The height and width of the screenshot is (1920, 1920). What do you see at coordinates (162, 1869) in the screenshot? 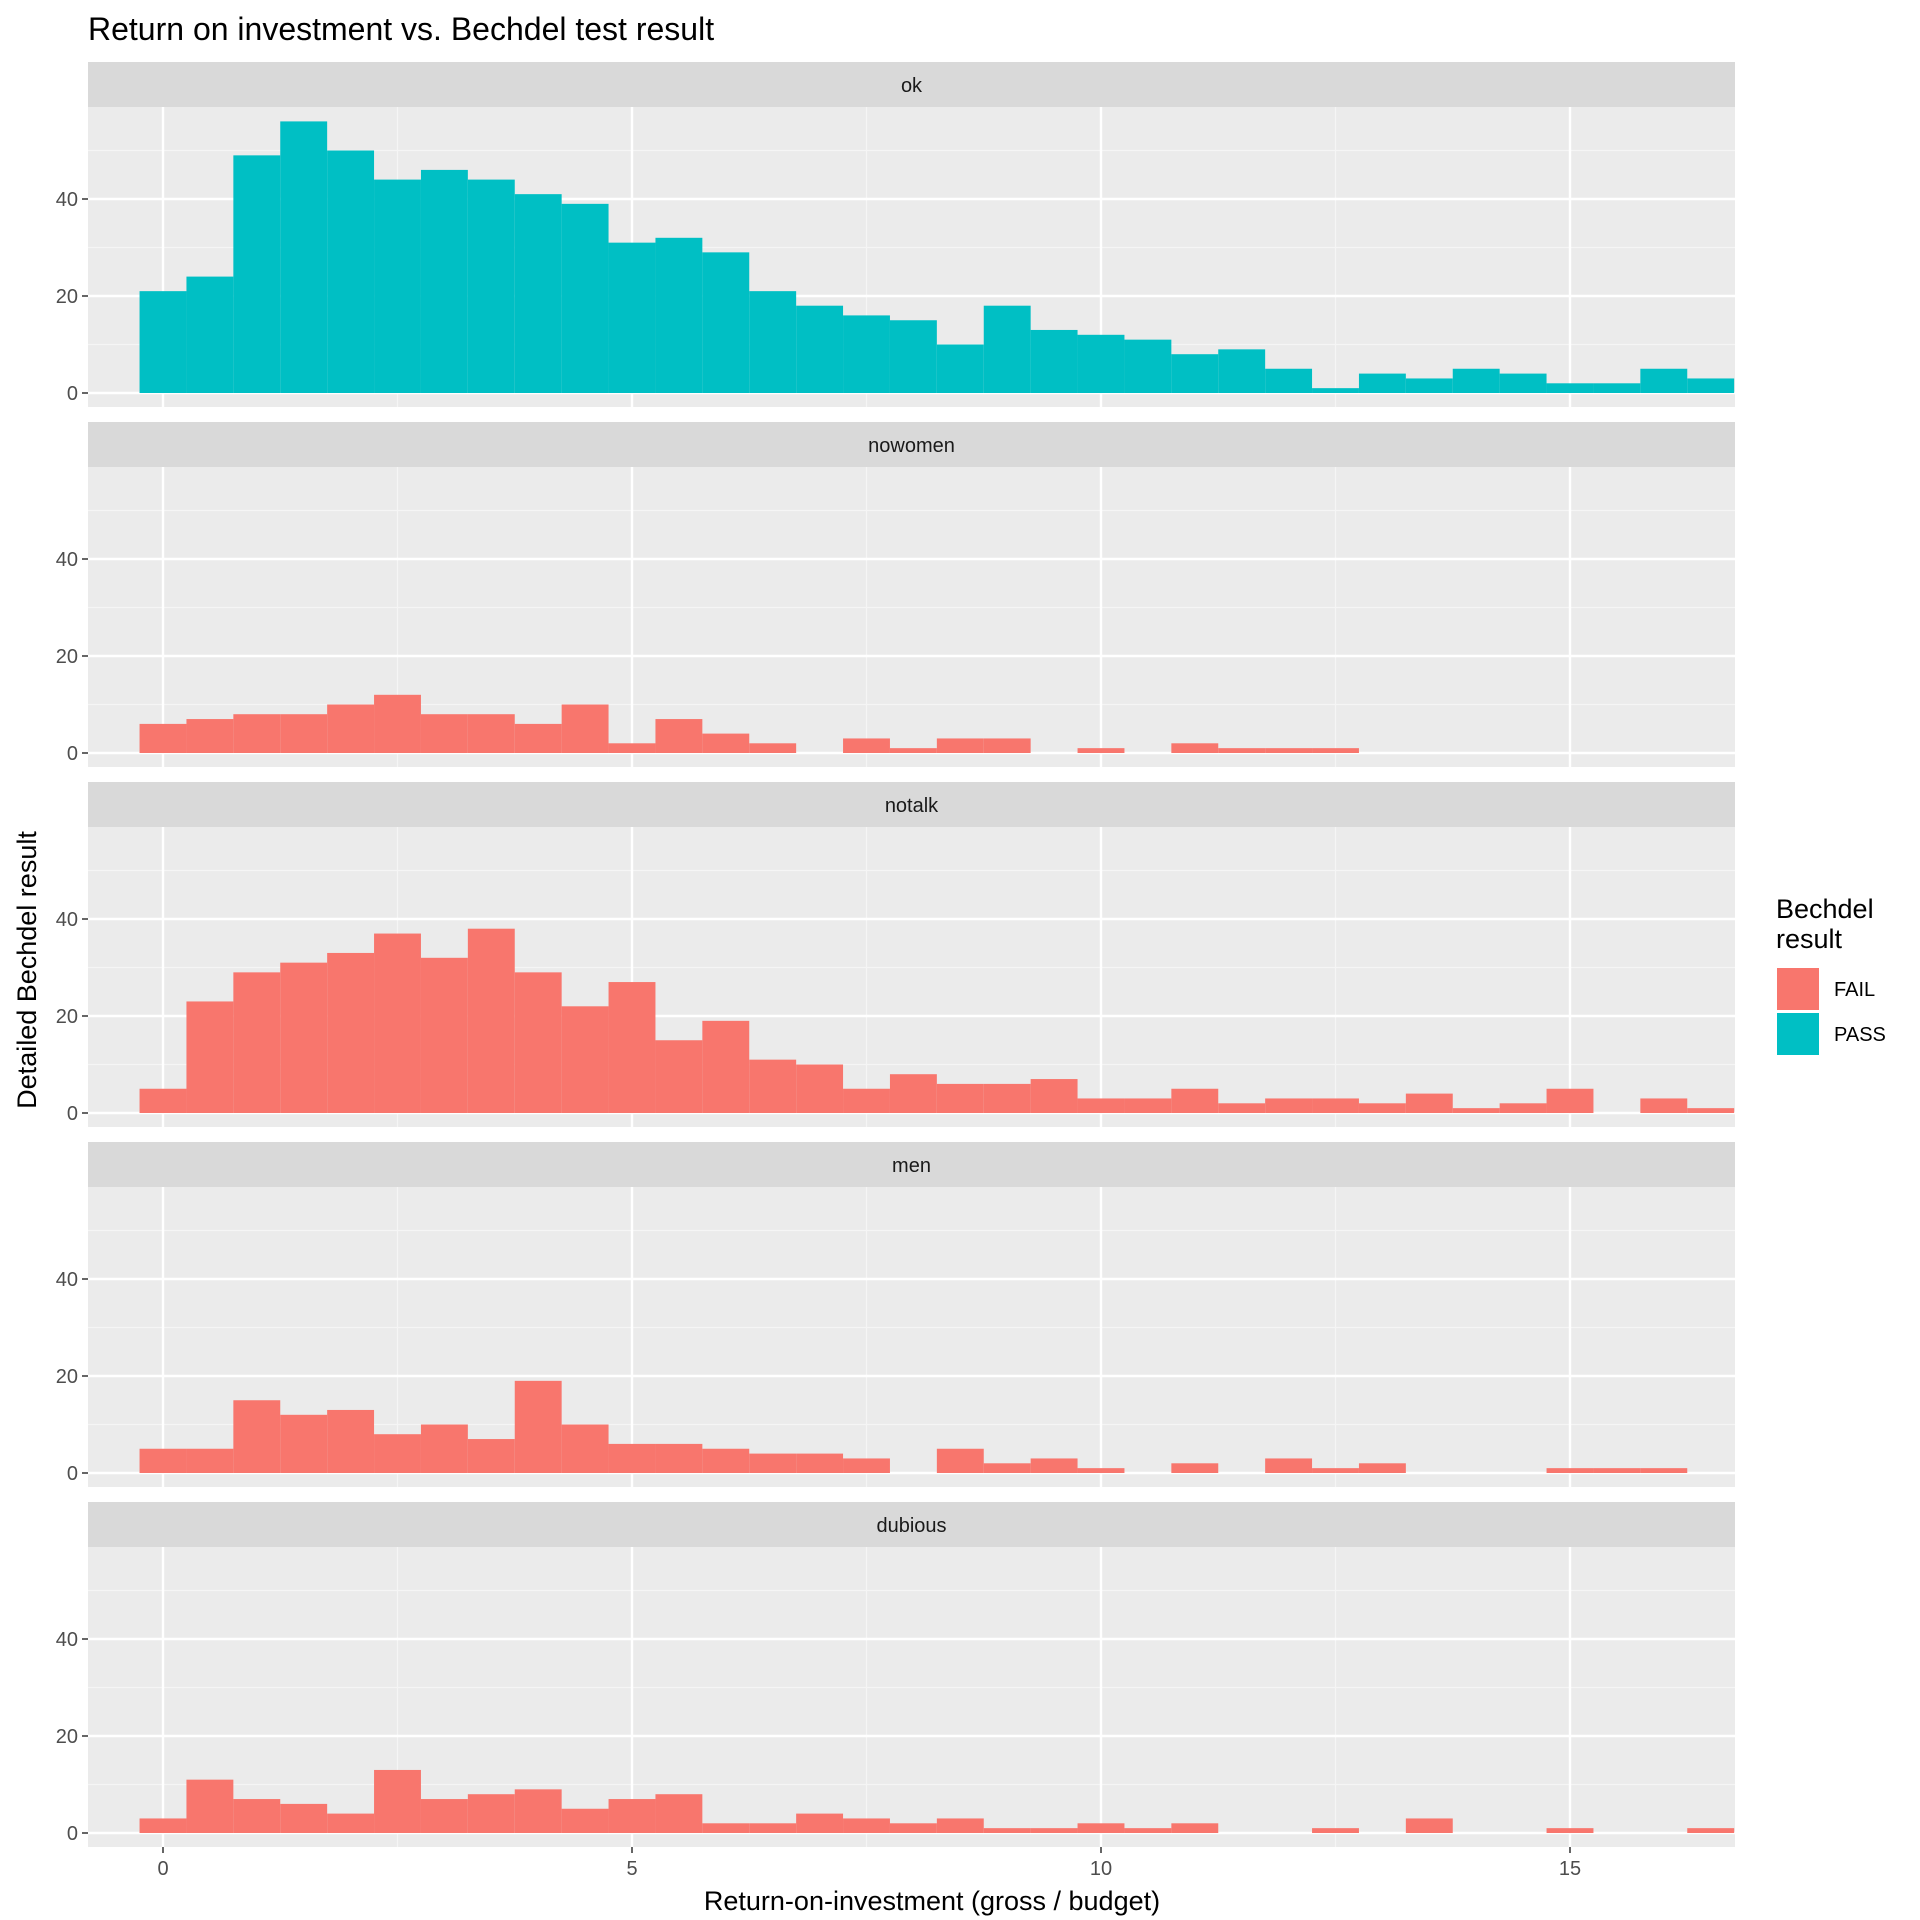
I see `x-tick-label: 0` at bounding box center [162, 1869].